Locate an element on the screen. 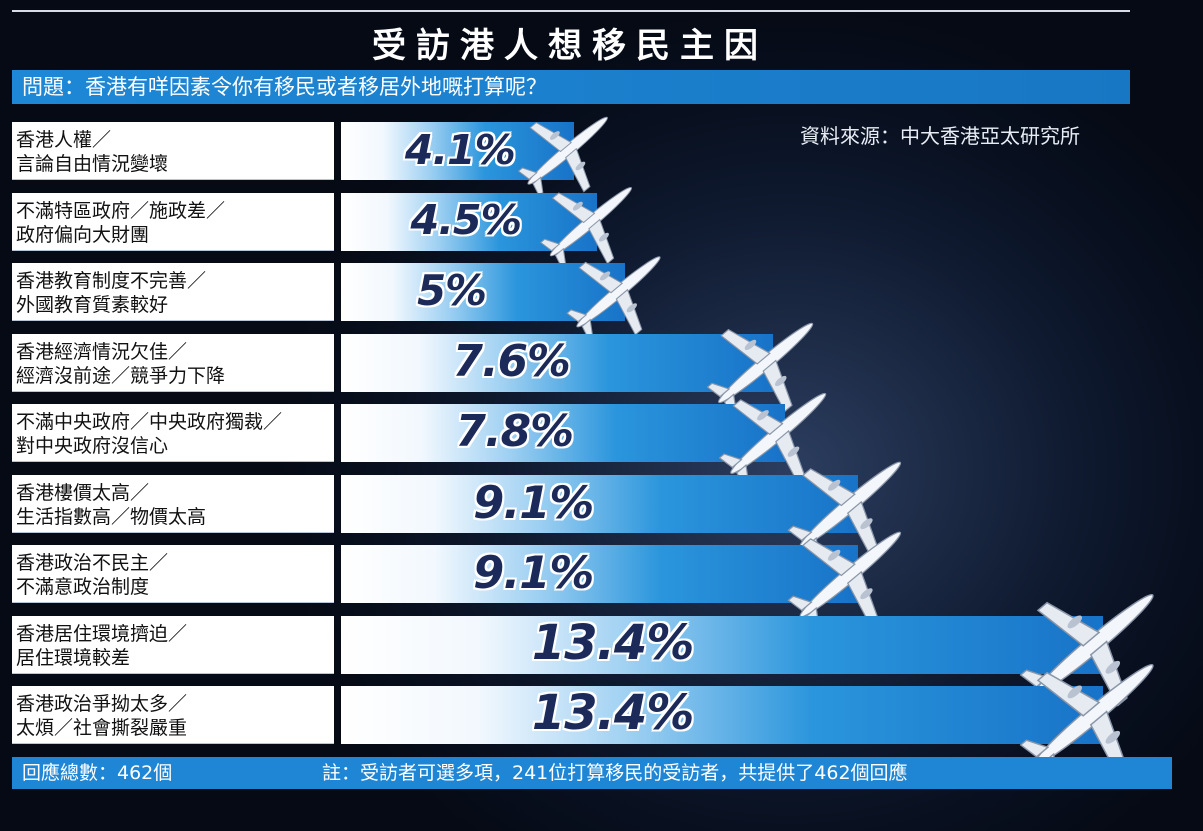 The height and width of the screenshot is (831, 1203). category-label: 不滿特區政府／施政差／ 政府偏向大財團 is located at coordinates (173, 222).